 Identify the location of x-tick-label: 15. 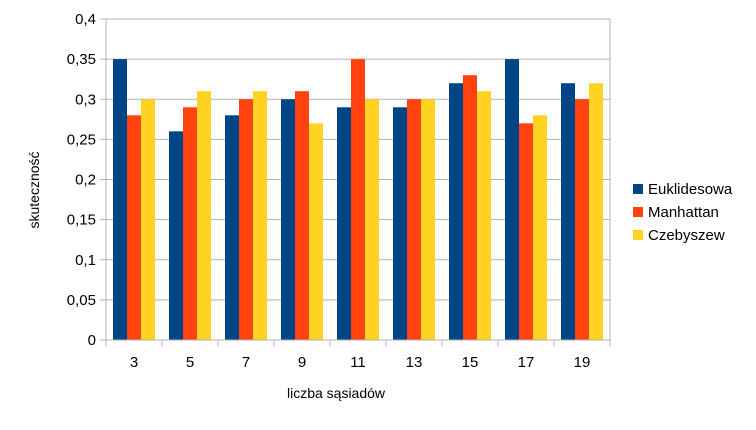
(470, 362).